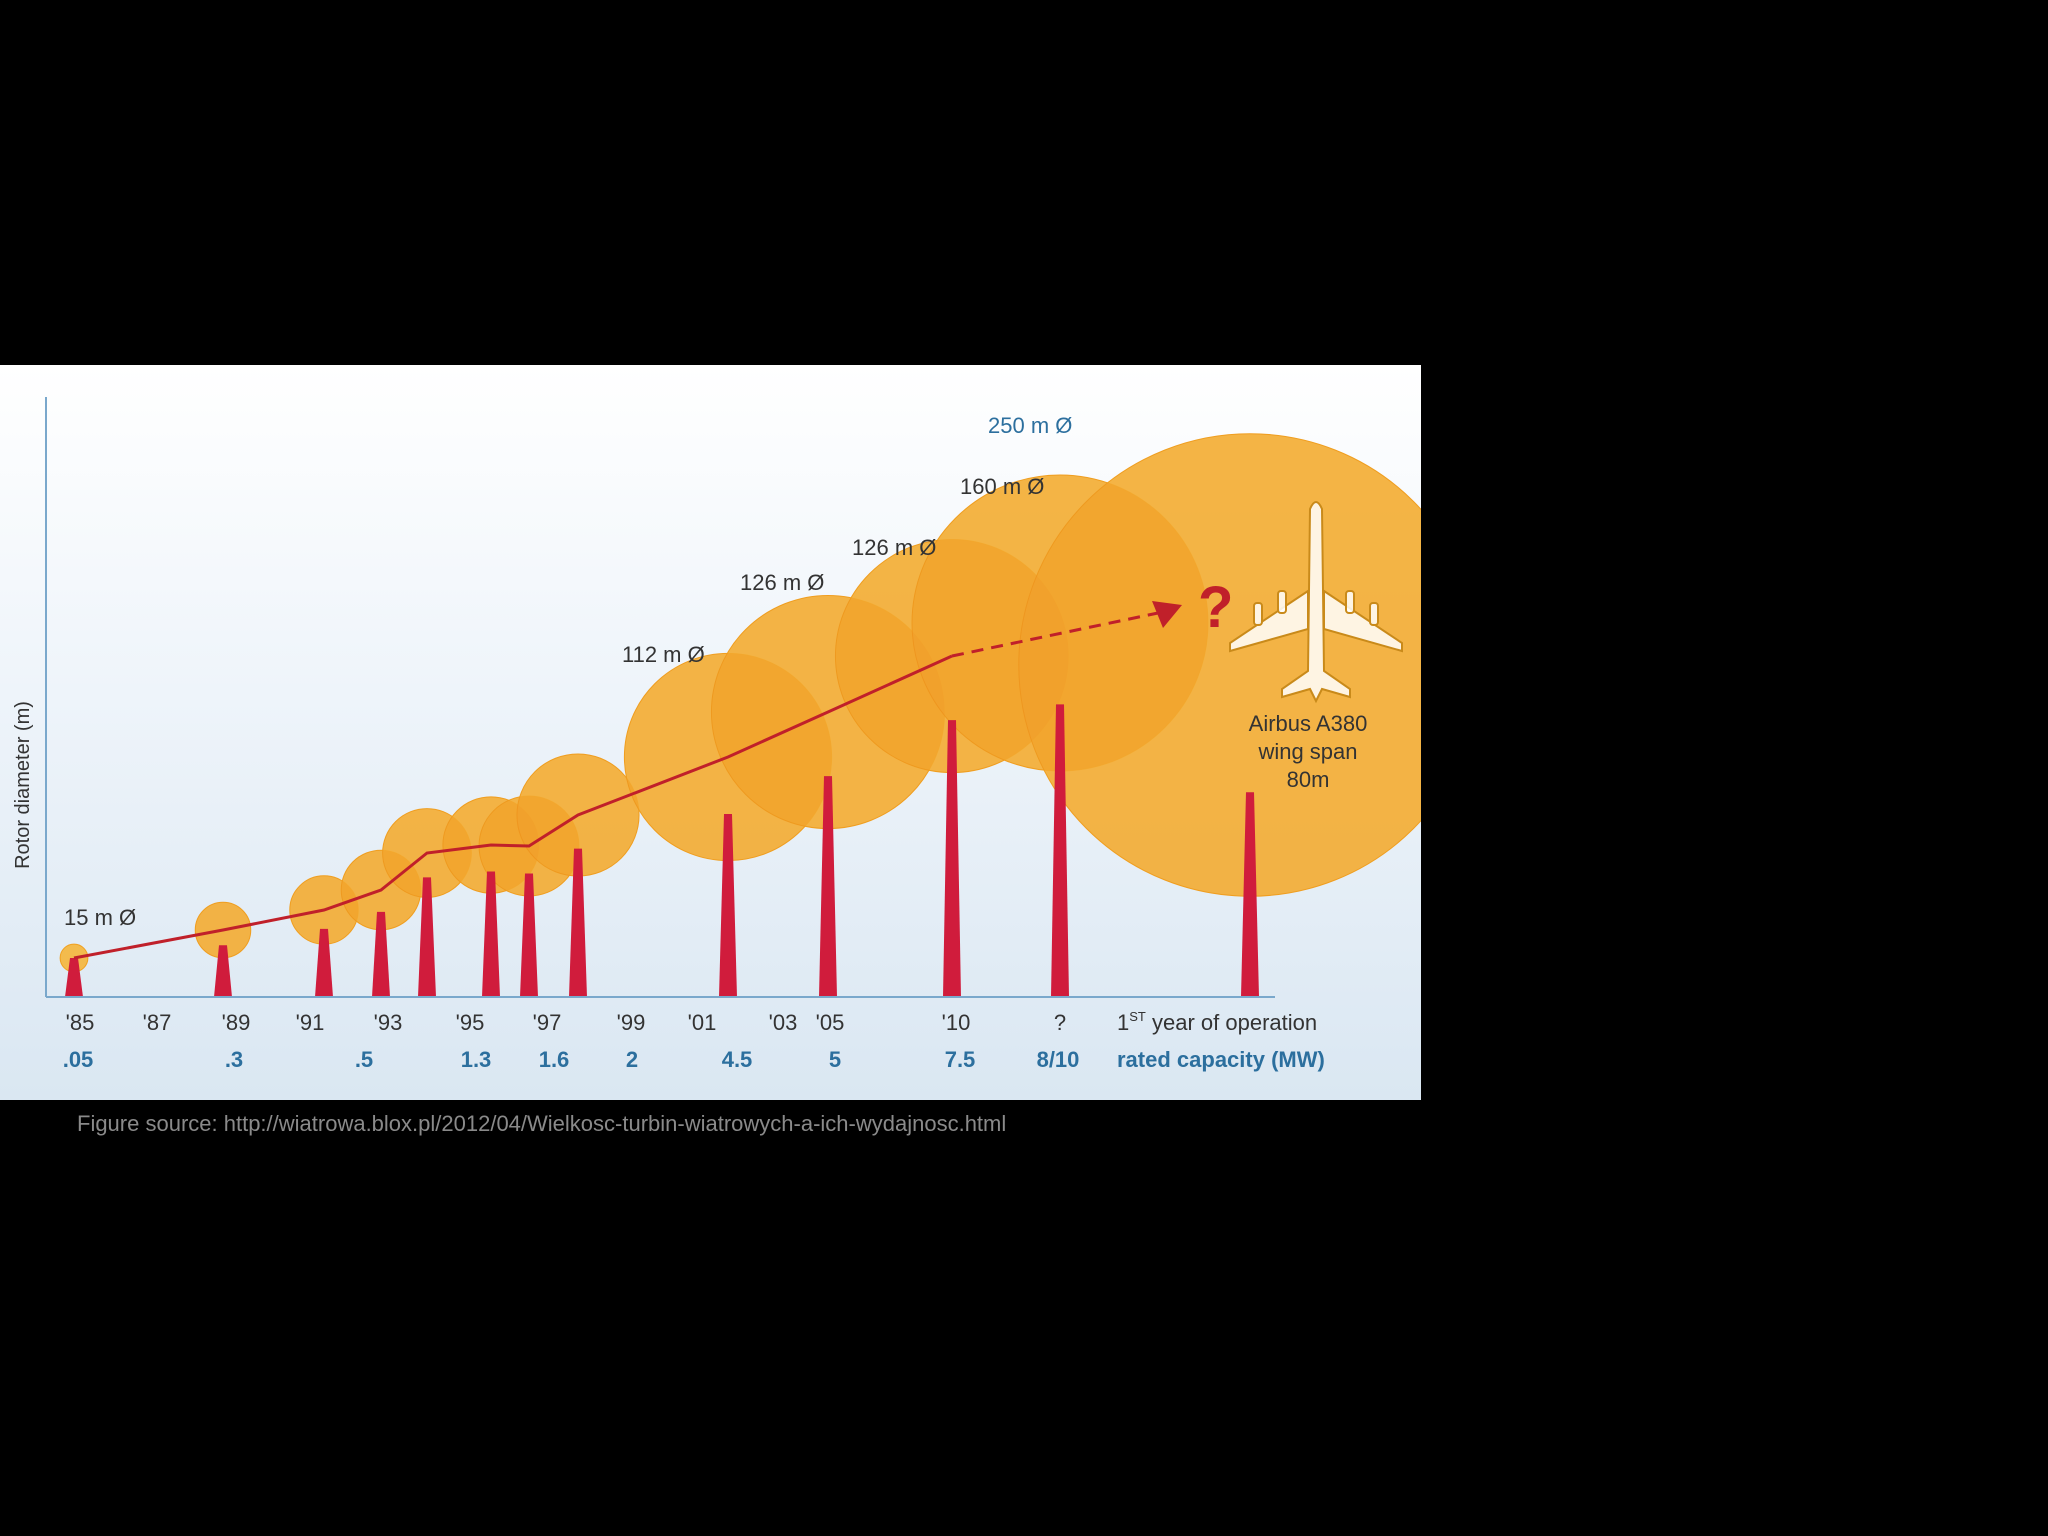 This screenshot has width=2048, height=1536. What do you see at coordinates (830, 1022) in the screenshot?
I see `year-tick-label: '05` at bounding box center [830, 1022].